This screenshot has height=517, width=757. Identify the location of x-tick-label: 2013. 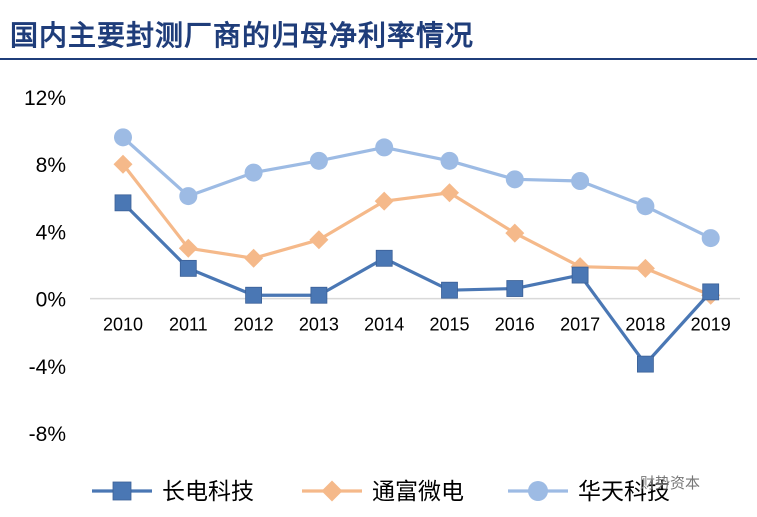
(319, 325).